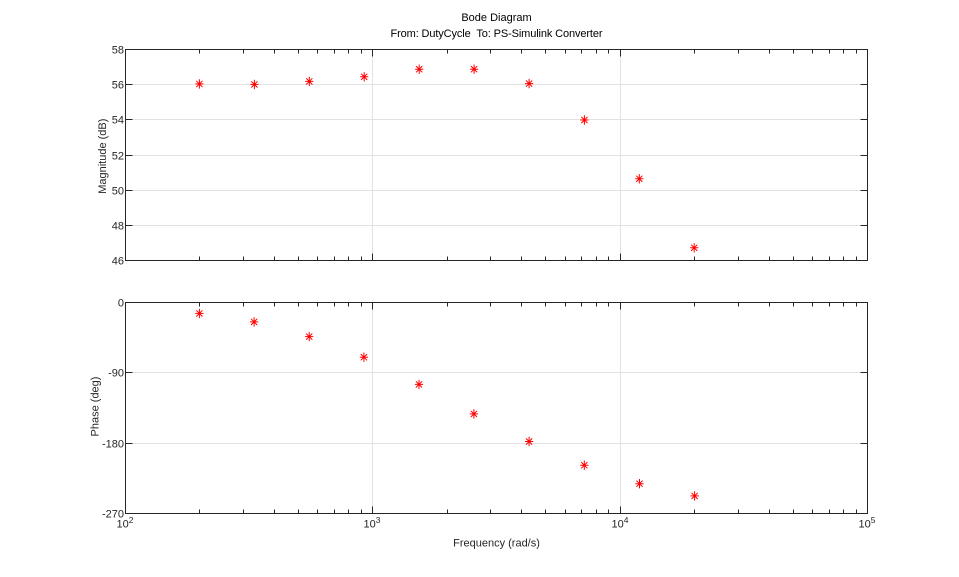 This screenshot has height=577, width=959. What do you see at coordinates (121, 304) in the screenshot?
I see `svg-text: 0` at bounding box center [121, 304].